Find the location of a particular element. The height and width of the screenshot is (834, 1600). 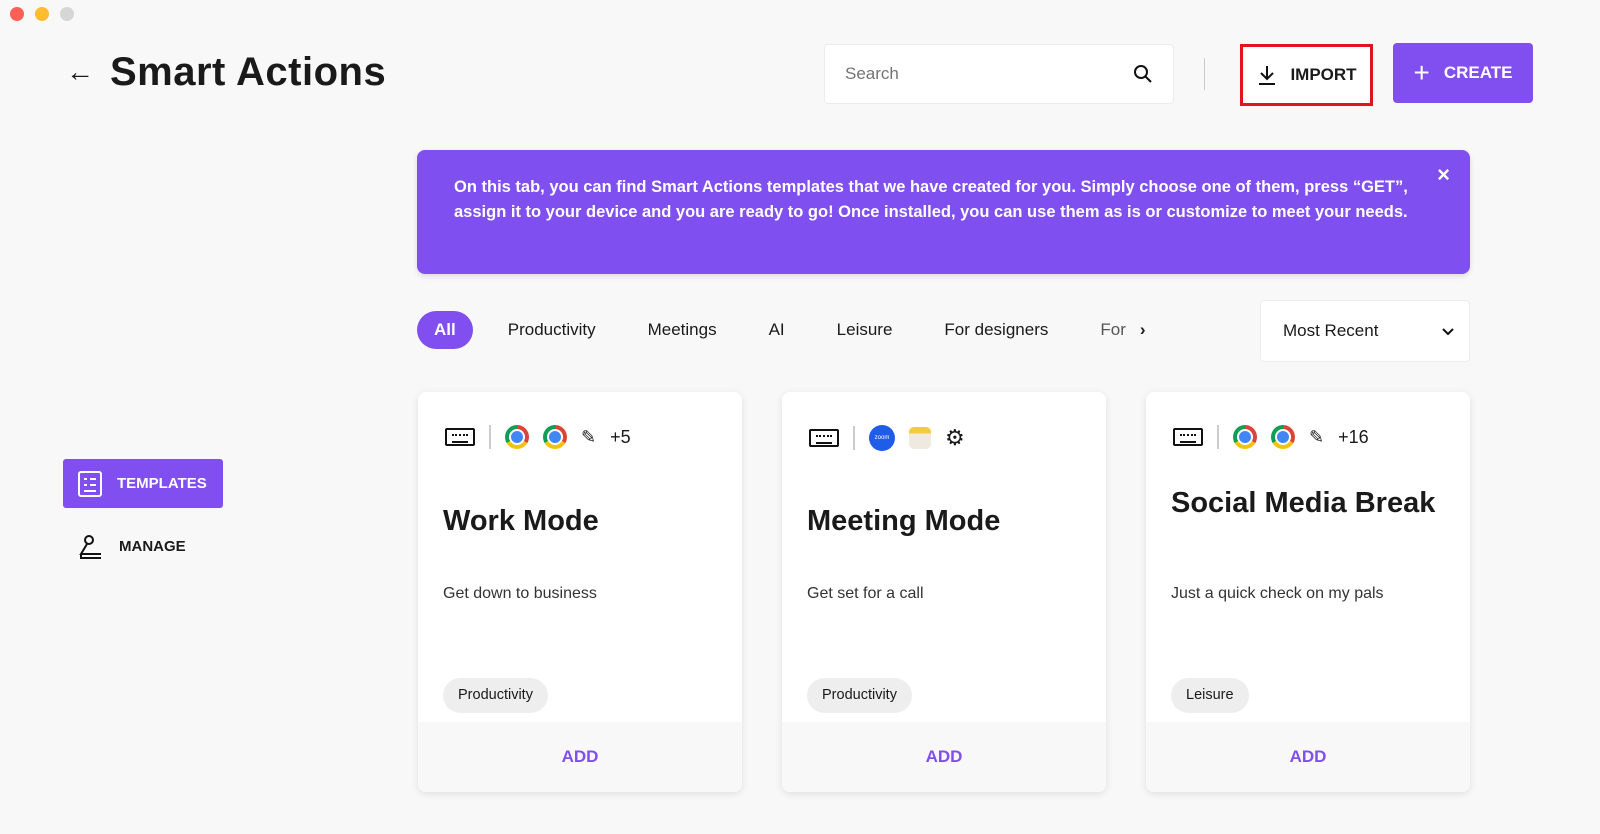

sort-selected: Most Recent is located at coordinates (1331, 330).